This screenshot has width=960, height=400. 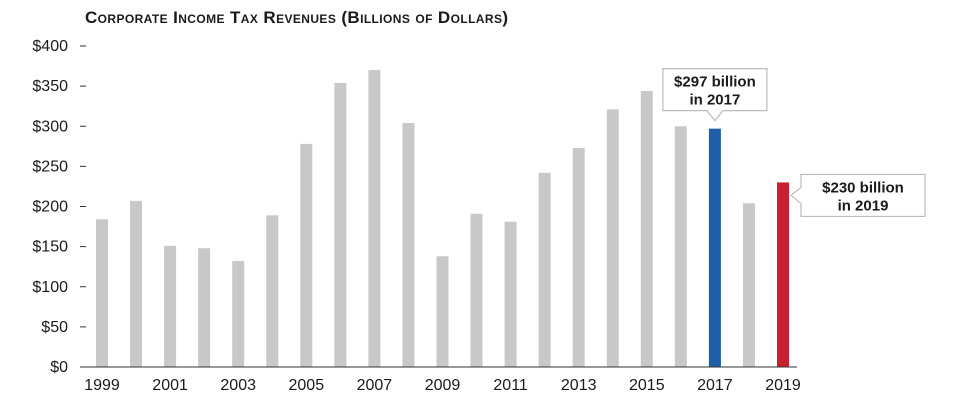 What do you see at coordinates (408, 245) in the screenshot?
I see `bar-2008` at bounding box center [408, 245].